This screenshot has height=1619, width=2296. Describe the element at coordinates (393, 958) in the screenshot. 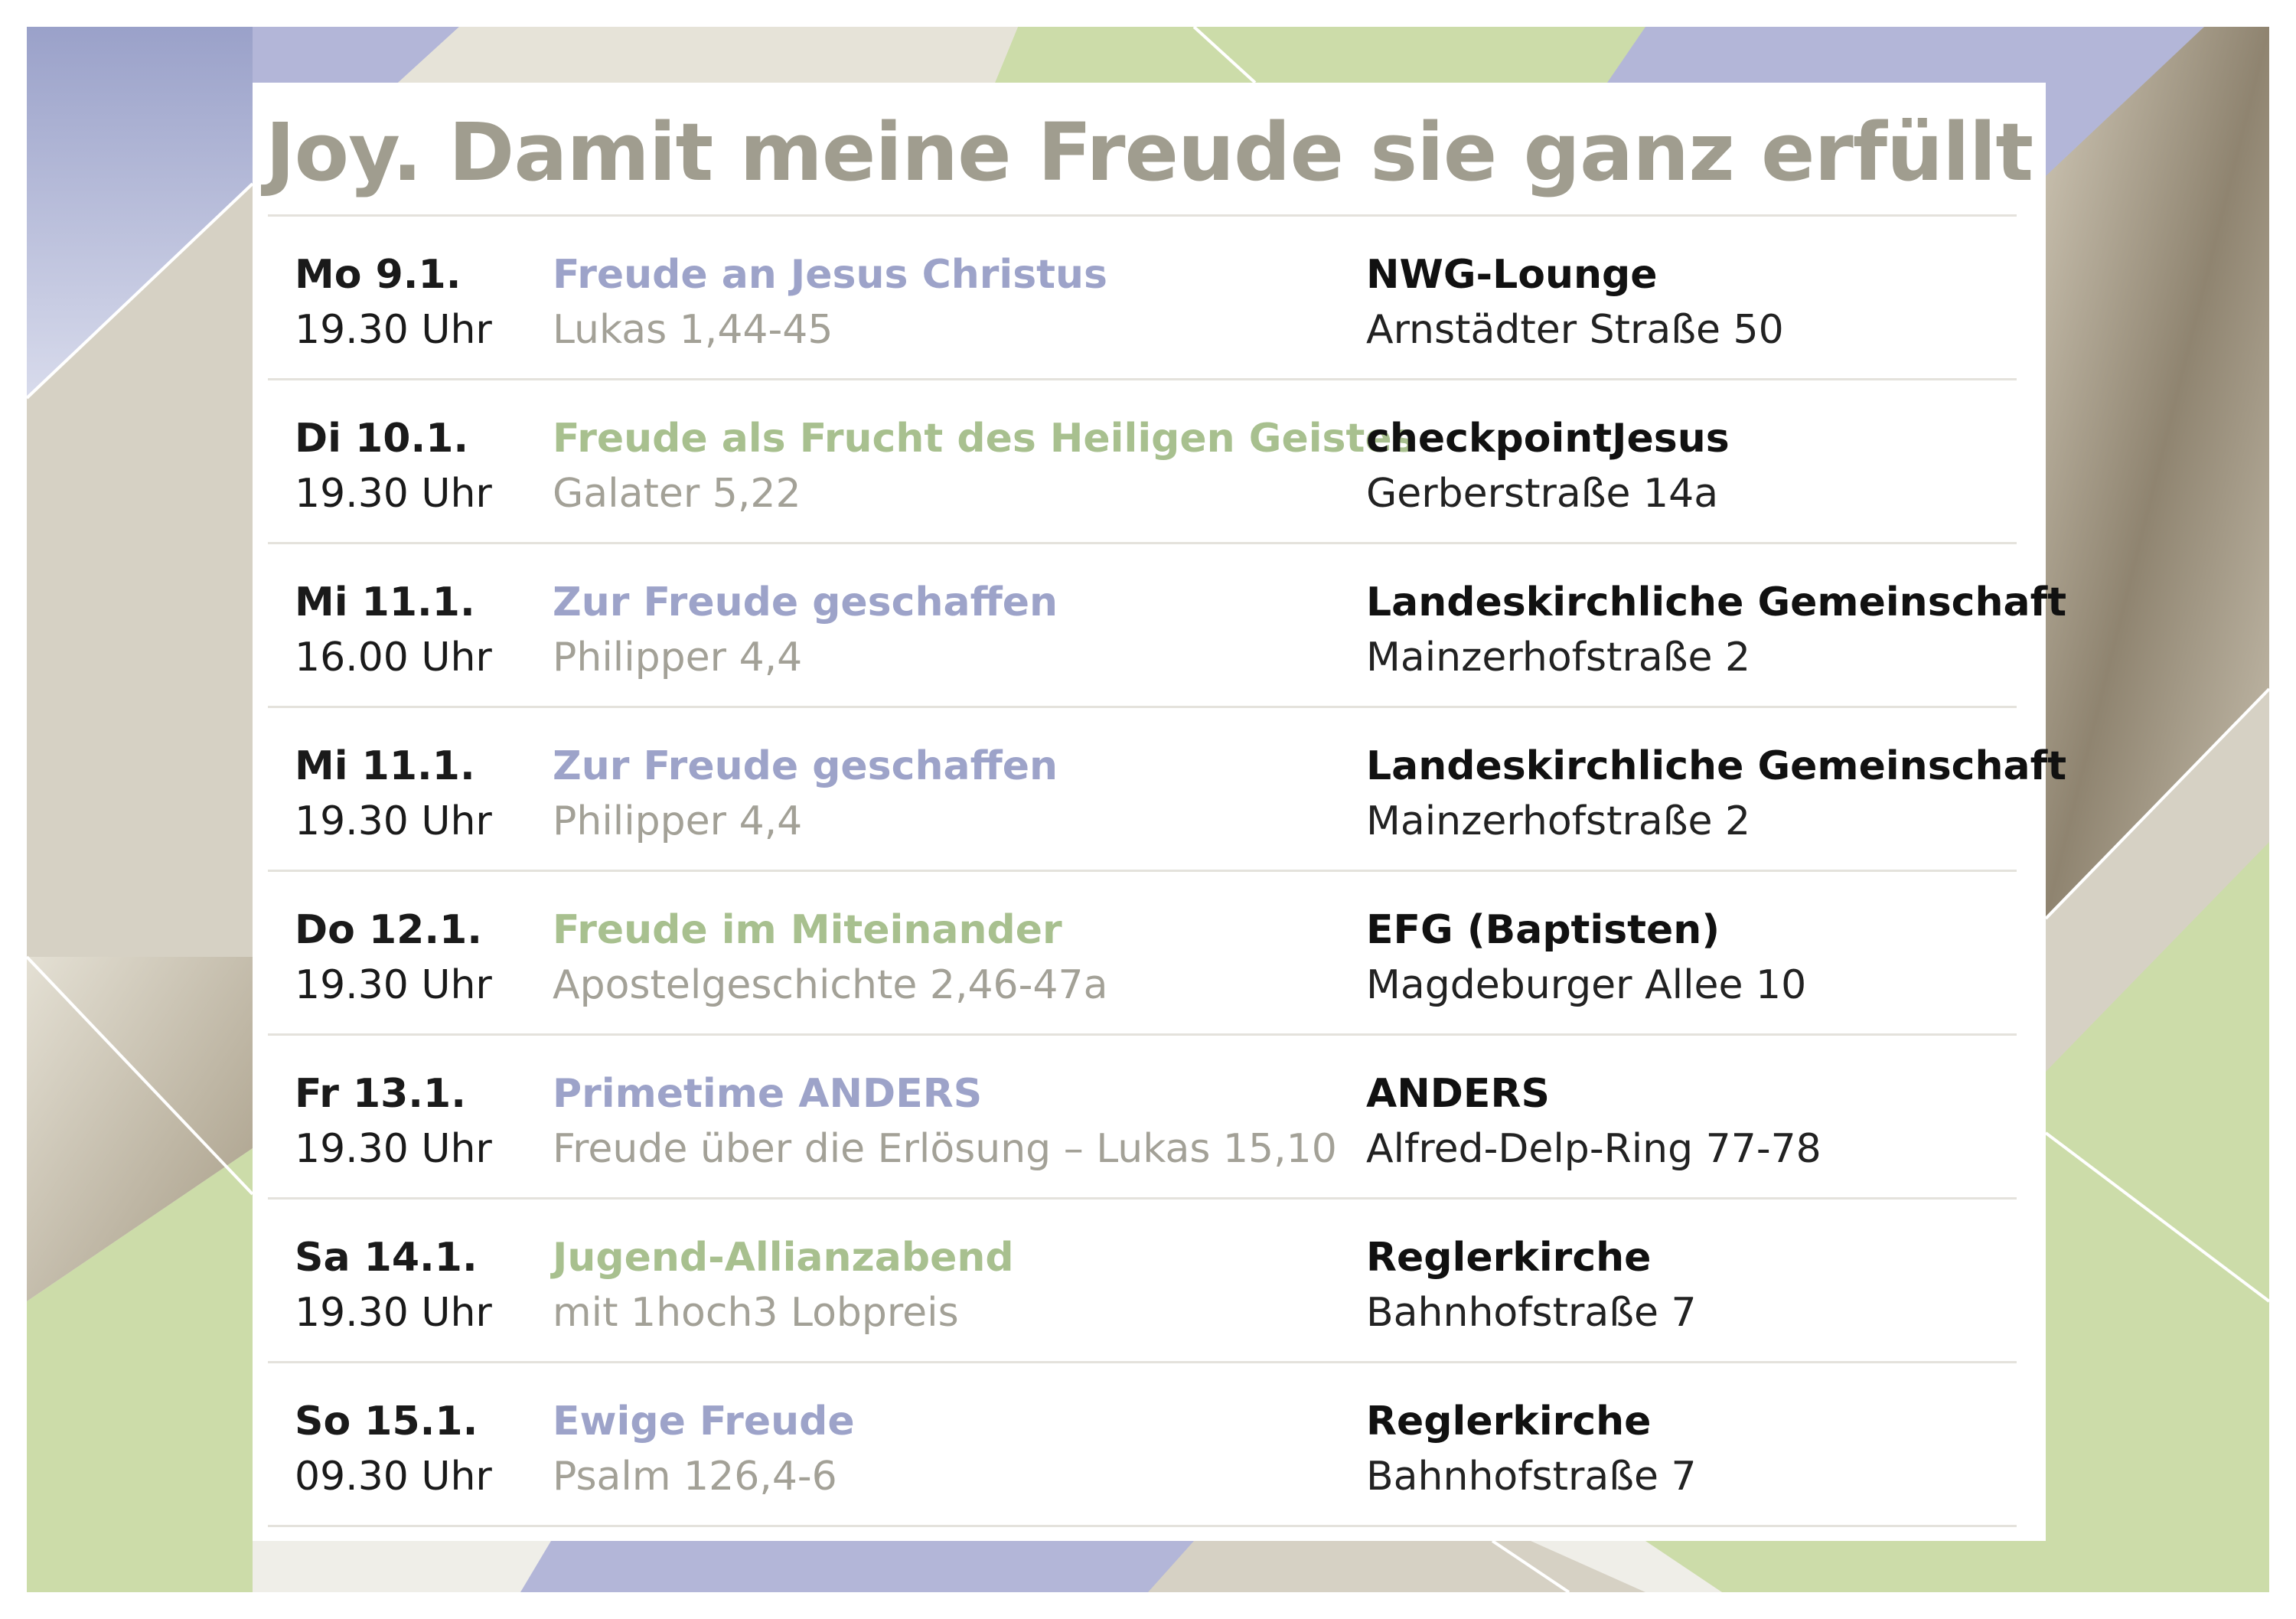

I see `event-datetime: Do 12.1. 19.30 Uhr` at that location.